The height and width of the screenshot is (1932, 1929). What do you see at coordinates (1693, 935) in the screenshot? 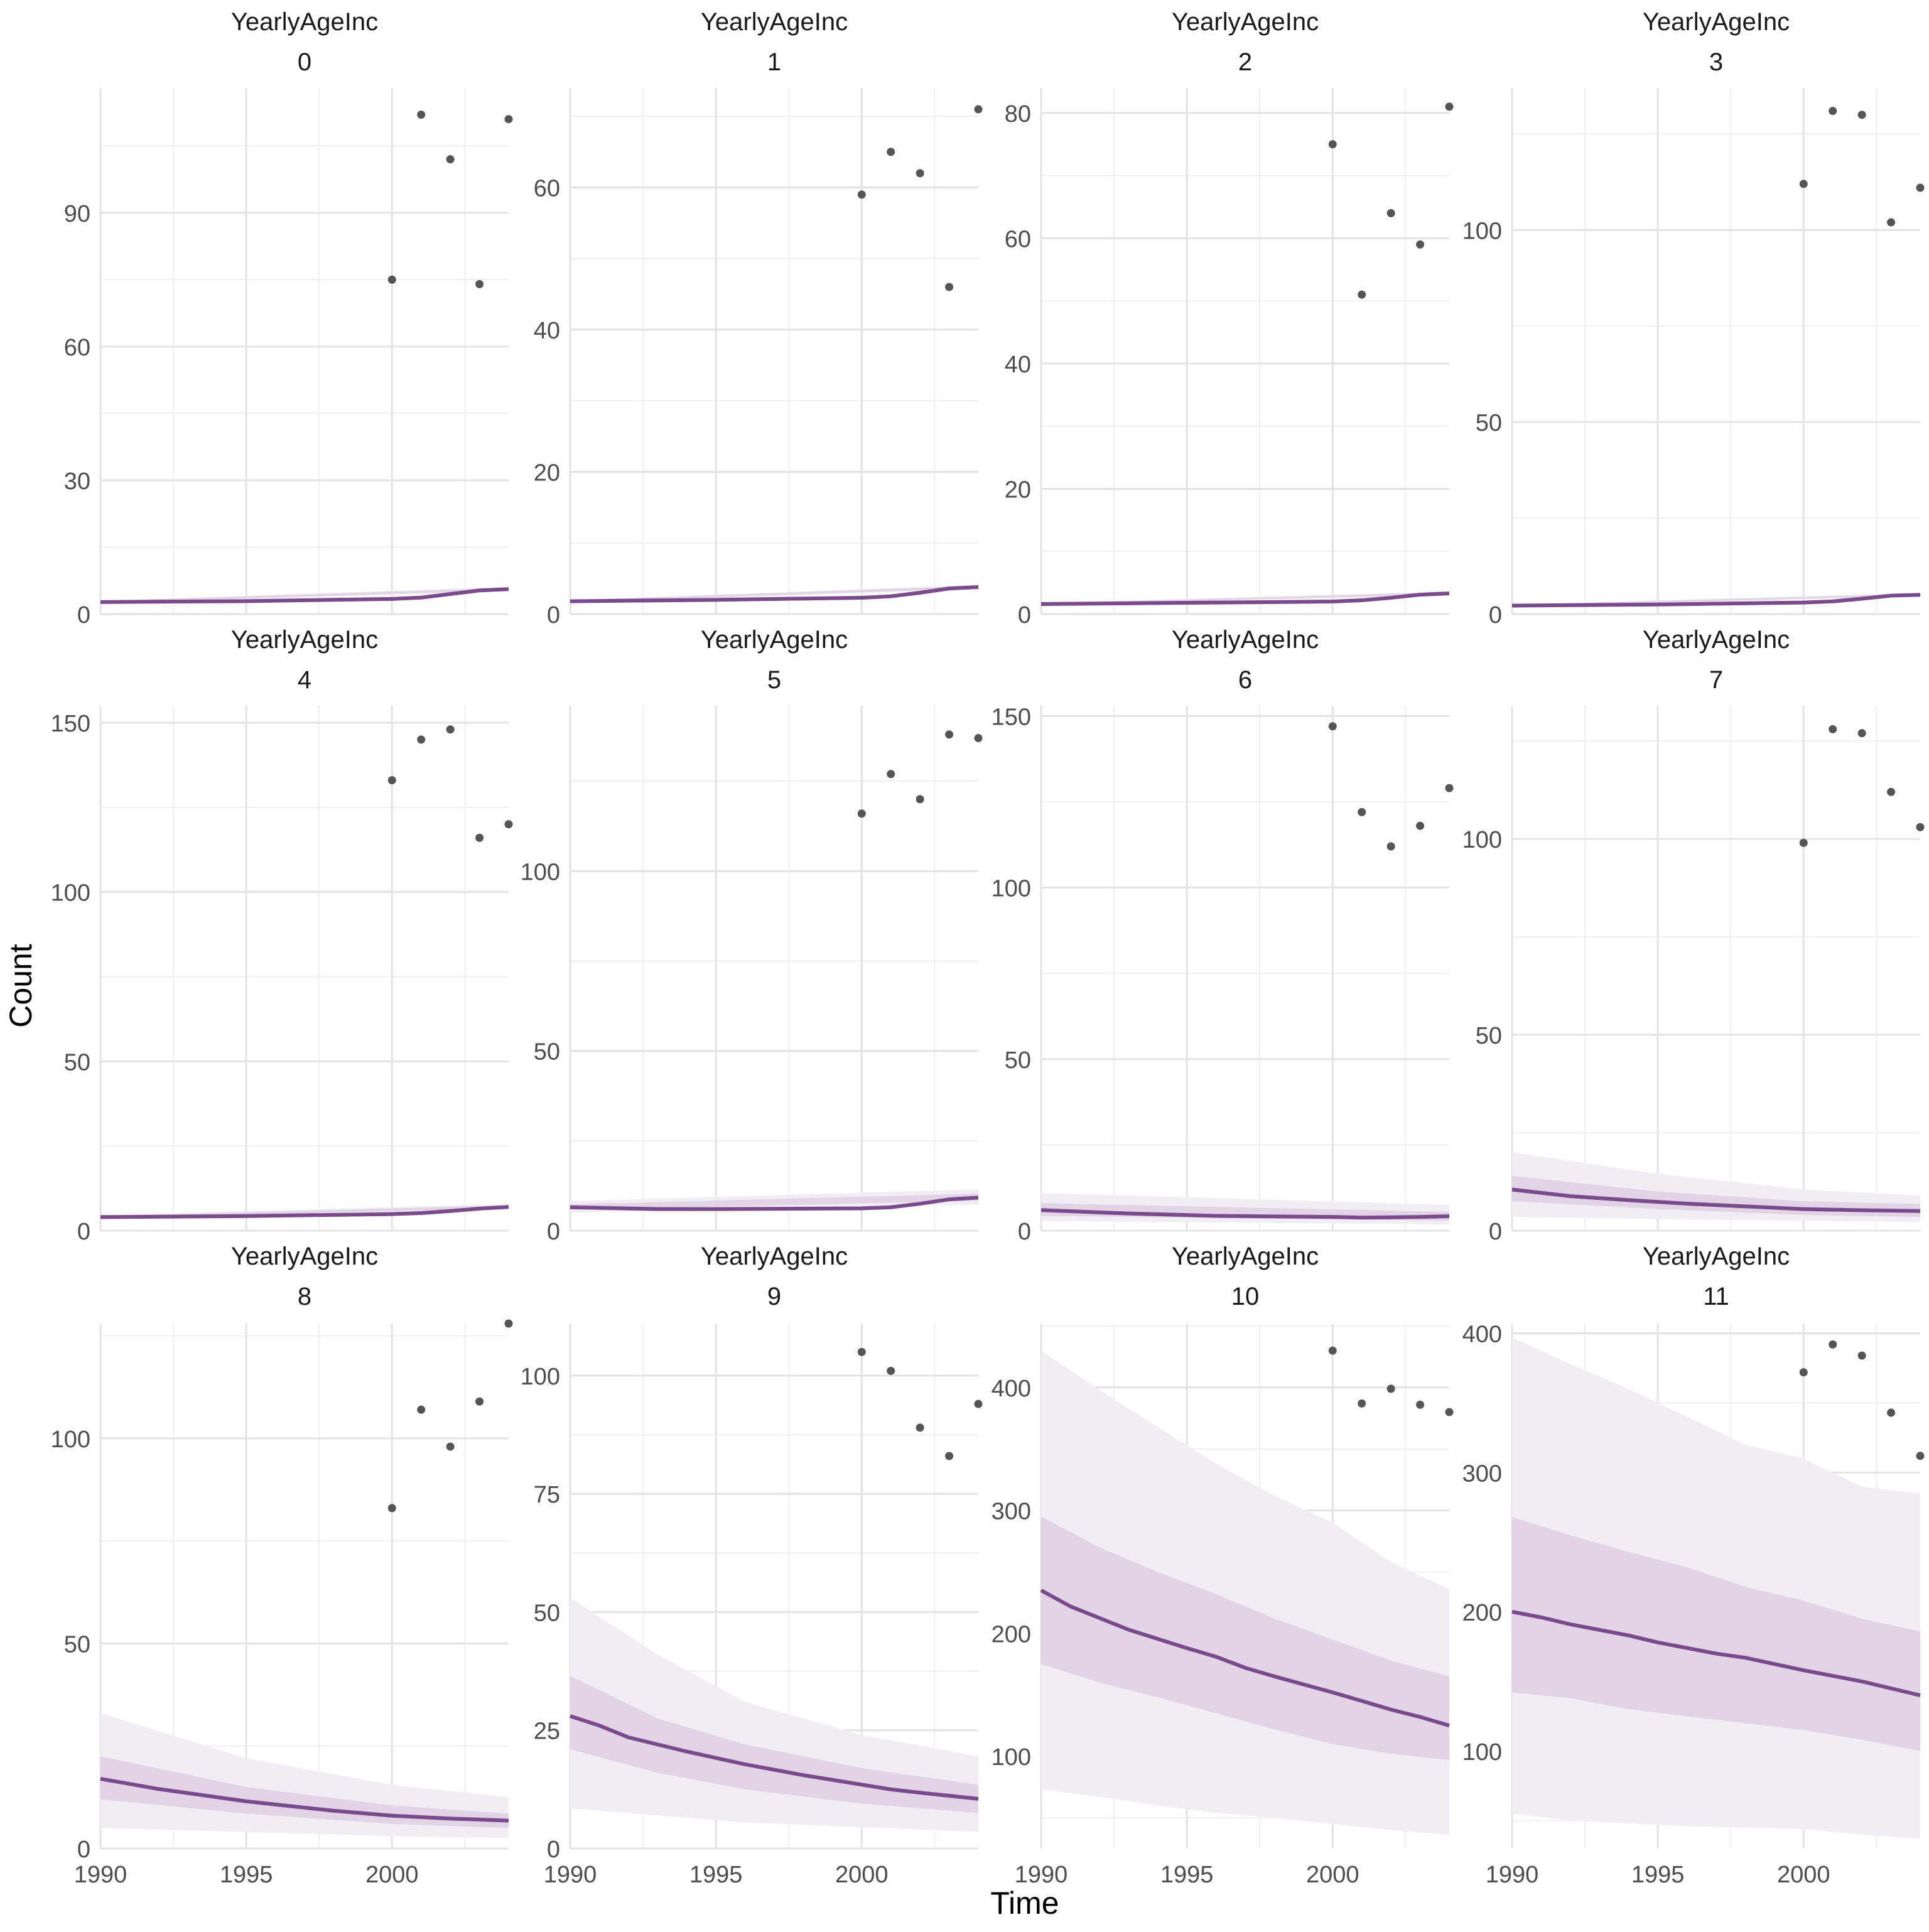
I see `panel-7: YearlyAgeInc 7 0 50 100` at bounding box center [1693, 935].